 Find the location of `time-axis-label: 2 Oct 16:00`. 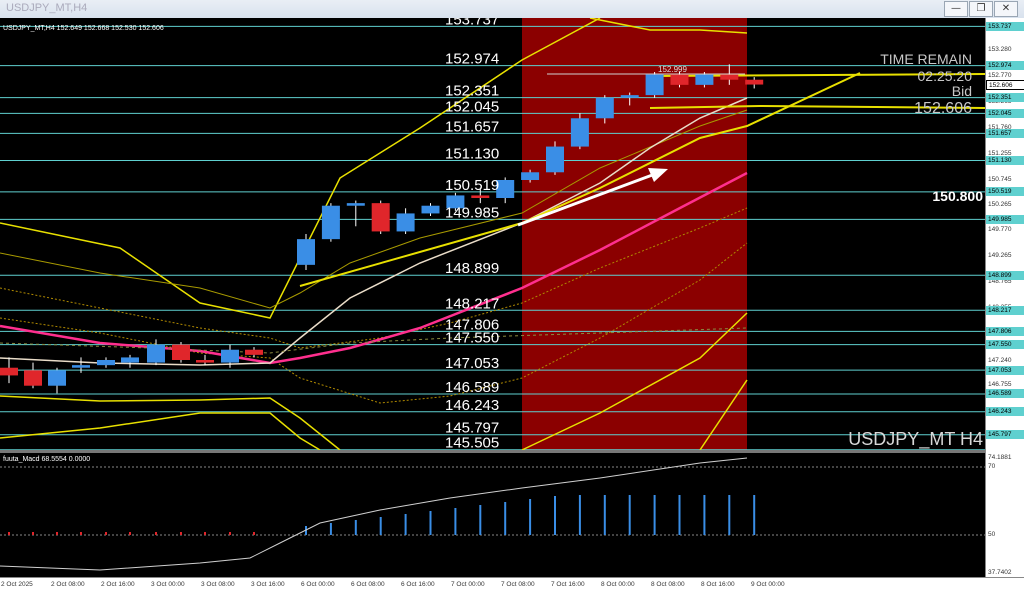

time-axis-label: 2 Oct 16:00 is located at coordinates (118, 584).